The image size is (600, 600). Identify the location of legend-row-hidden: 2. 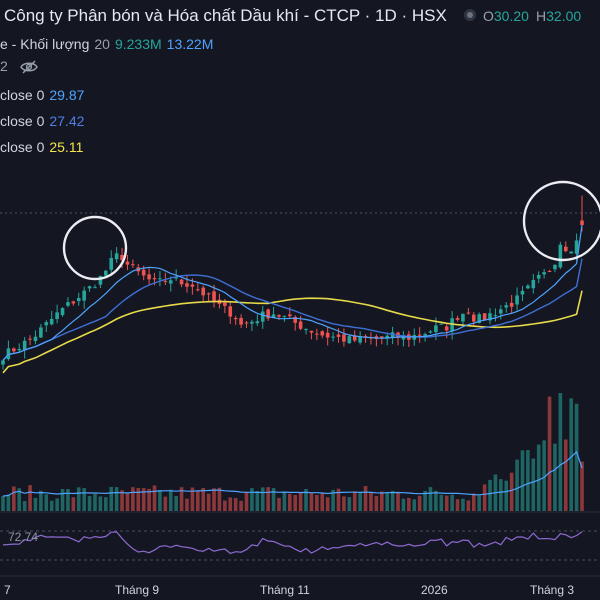
(19, 66).